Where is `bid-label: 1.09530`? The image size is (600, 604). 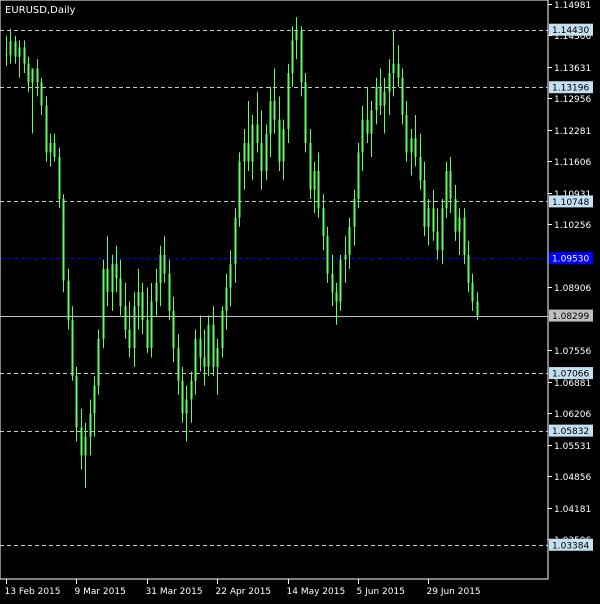
bid-label: 1.09530 is located at coordinates (570, 260).